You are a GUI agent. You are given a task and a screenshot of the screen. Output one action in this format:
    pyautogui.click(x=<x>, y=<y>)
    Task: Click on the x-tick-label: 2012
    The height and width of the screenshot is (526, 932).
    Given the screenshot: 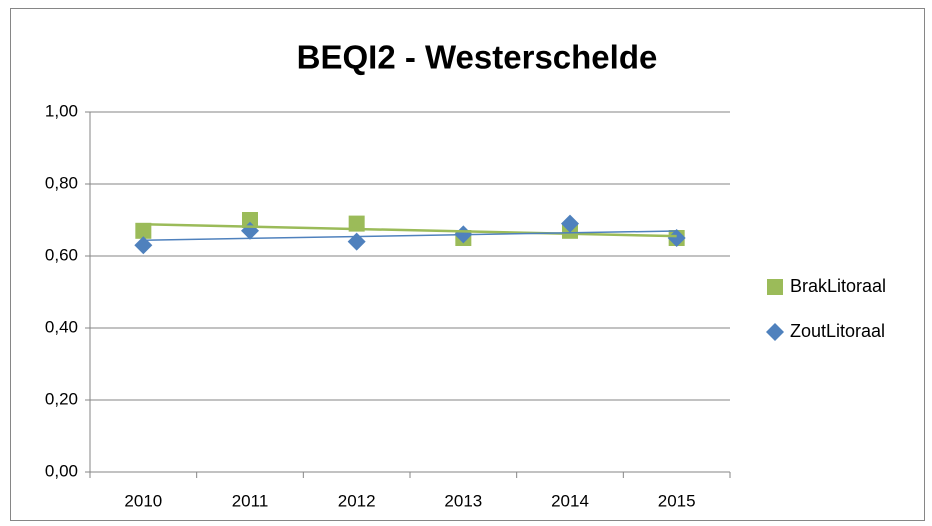 What is the action you would take?
    pyautogui.click(x=357, y=500)
    